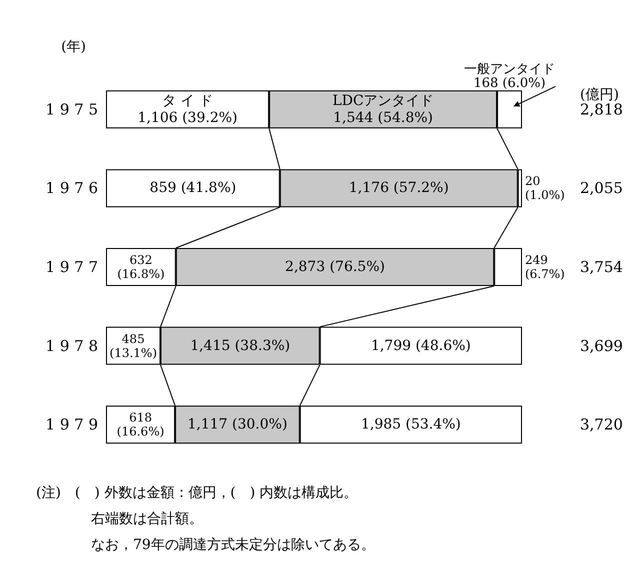 This screenshot has width=640, height=574. I want to click on data-label: 859 (41.8%), so click(193, 188).